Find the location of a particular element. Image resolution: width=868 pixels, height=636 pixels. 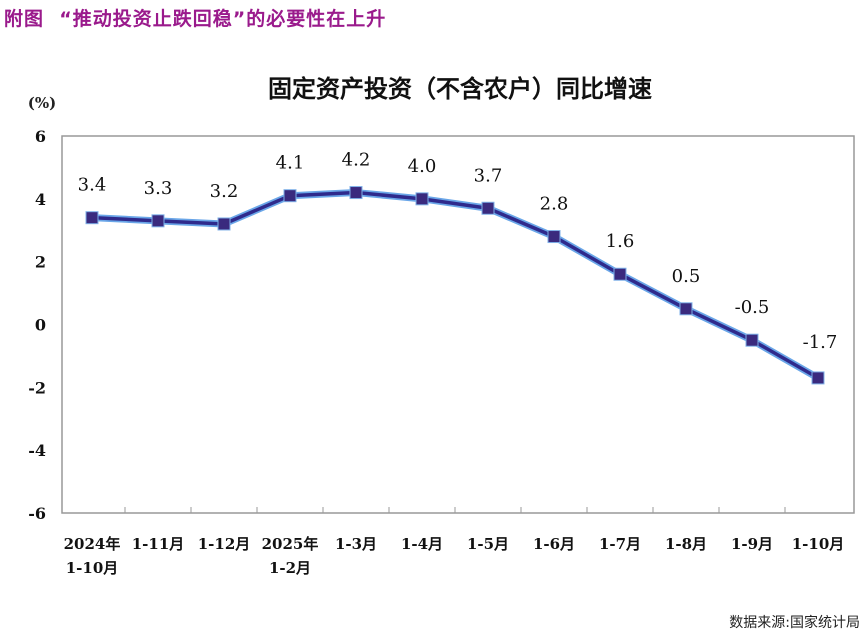

data-source: 数据来源:国家统计局 is located at coordinates (794, 623).